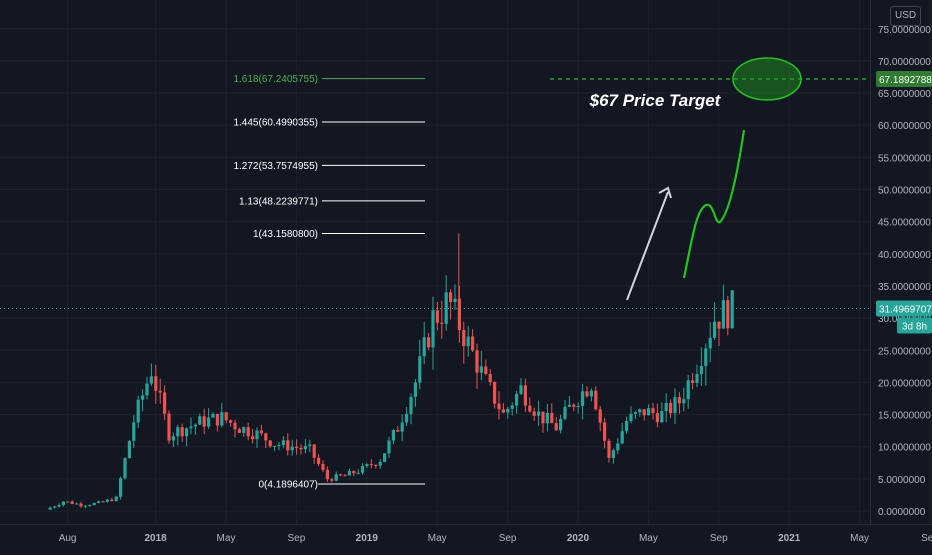 This screenshot has height=555, width=932. I want to click on y-tick-label: 5.0000000, so click(902, 480).